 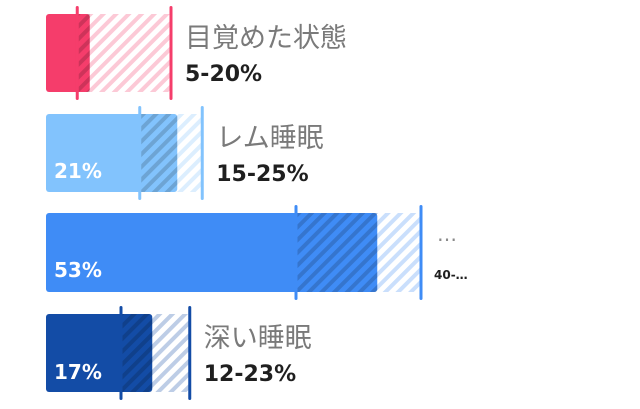 I want to click on bar-value-label: 17%, so click(x=78, y=372).